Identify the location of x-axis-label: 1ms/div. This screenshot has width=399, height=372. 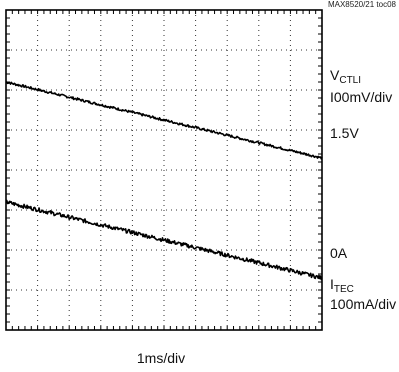
(161, 358).